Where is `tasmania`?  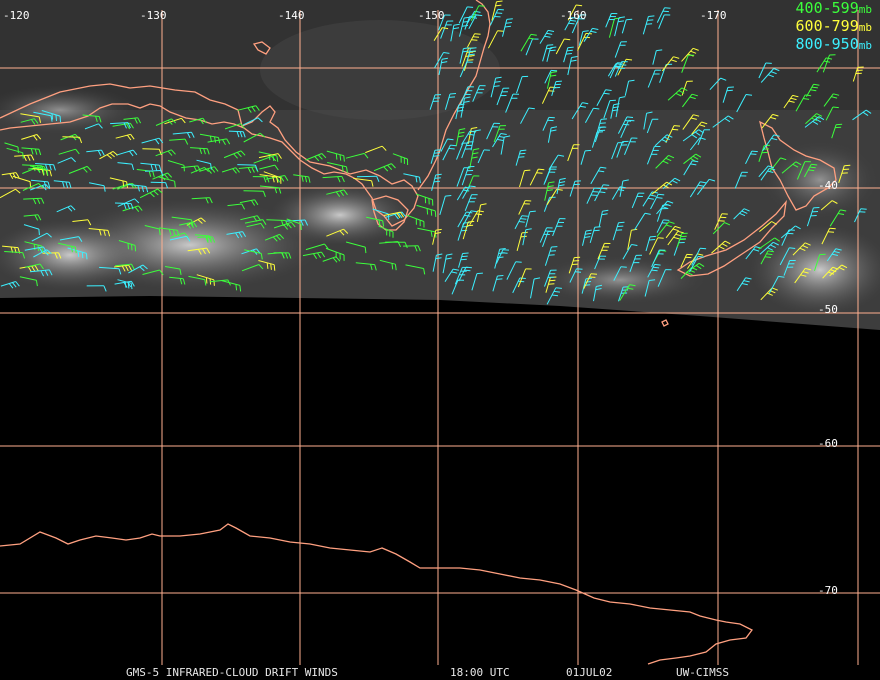
tasmania is located at coordinates (390, 213).